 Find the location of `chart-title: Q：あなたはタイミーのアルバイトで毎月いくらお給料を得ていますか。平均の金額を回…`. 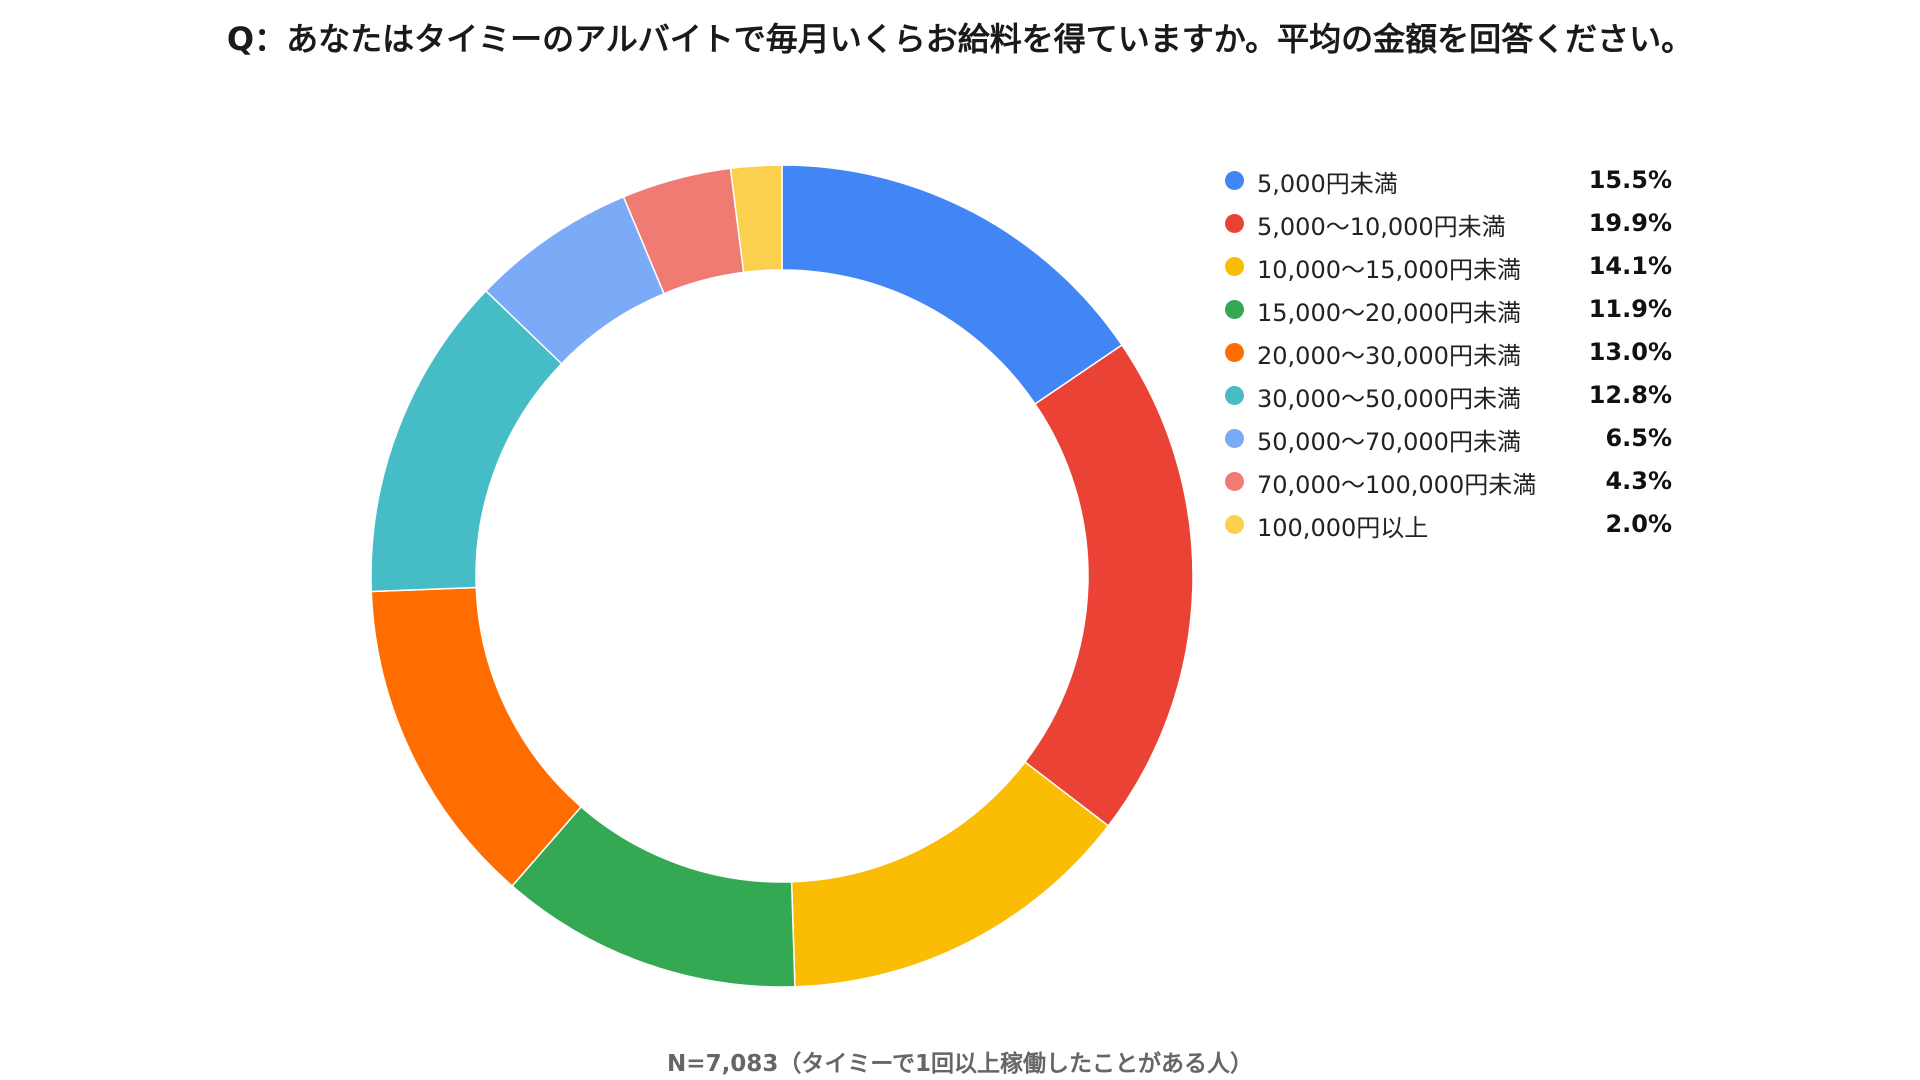

chart-title: Q：あなたはタイミーのアルバイトで毎月いくらお給料を得ていますか。平均の金額を回… is located at coordinates (960, 39).